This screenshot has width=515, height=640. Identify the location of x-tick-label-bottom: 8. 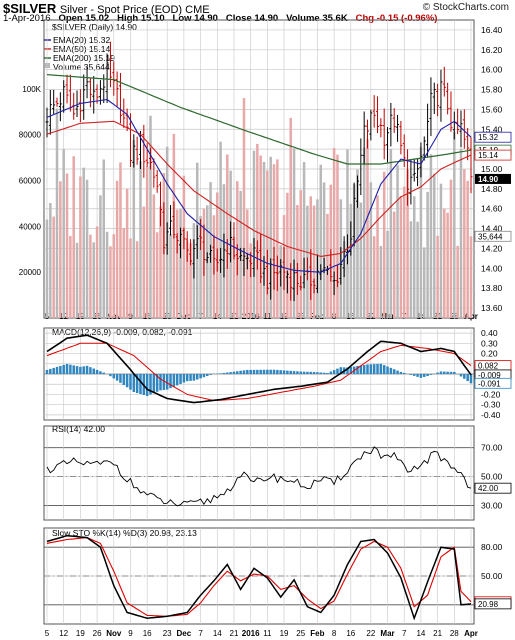
(334, 633).